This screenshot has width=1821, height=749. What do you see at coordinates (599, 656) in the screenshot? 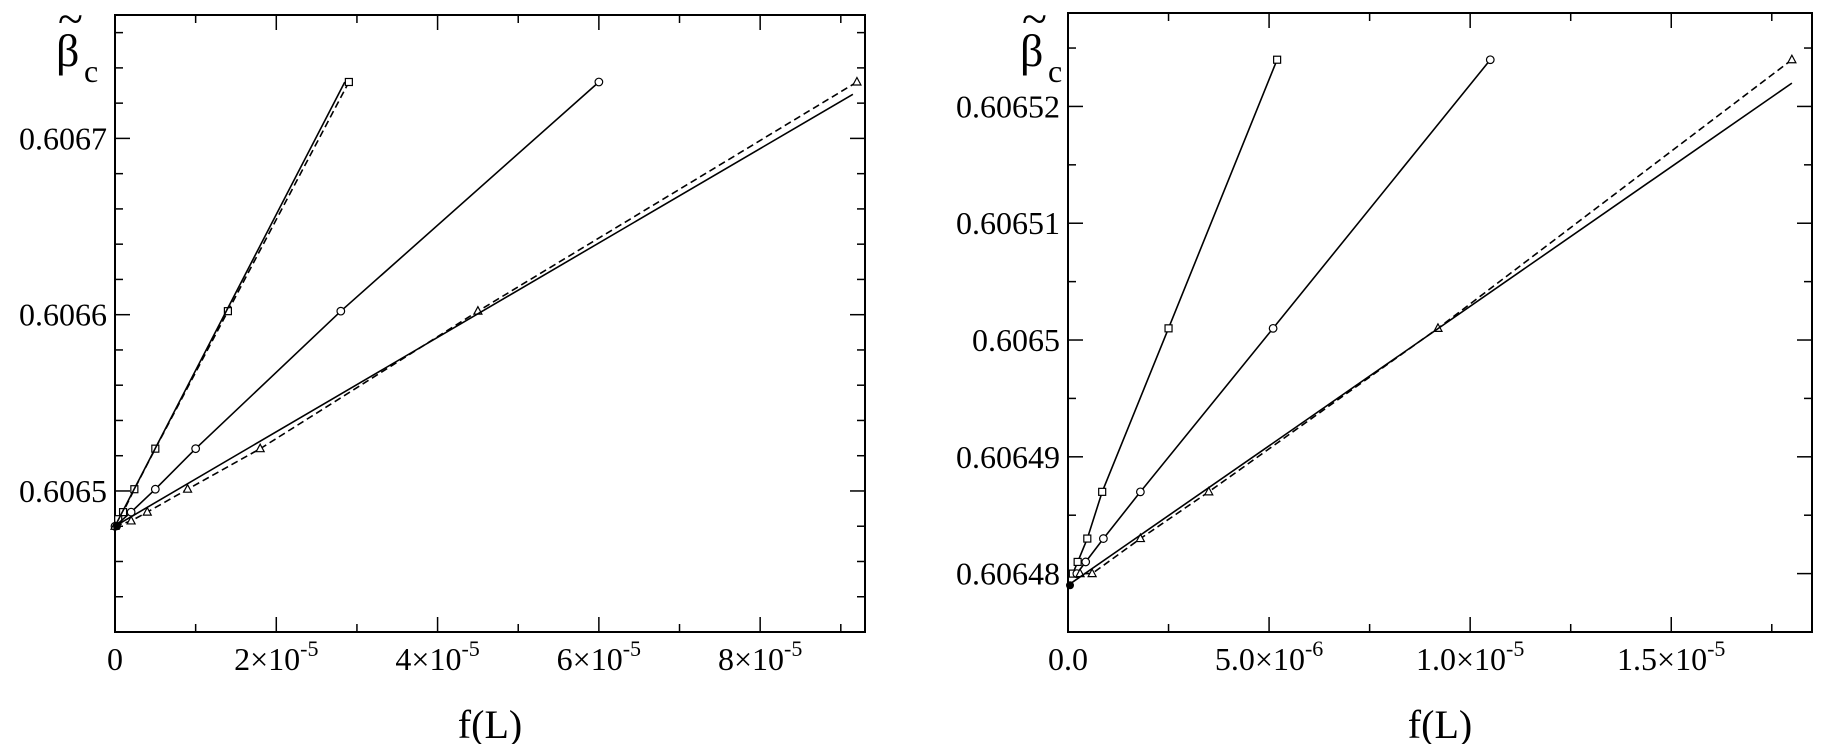
I see `x-tick-label: 6×10⁻⁵` at bounding box center [599, 656].